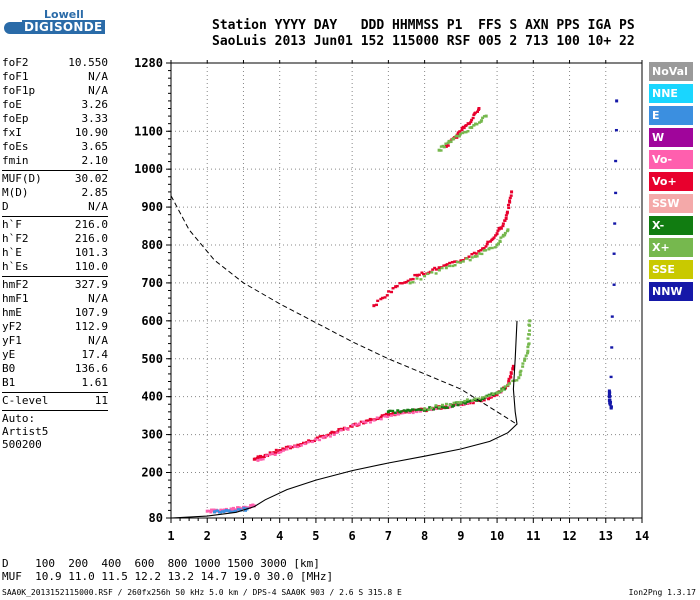 The height and width of the screenshot is (600, 700). What do you see at coordinates (55, 193) in the screenshot?
I see `param-row: M(D) 2.85` at bounding box center [55, 193].